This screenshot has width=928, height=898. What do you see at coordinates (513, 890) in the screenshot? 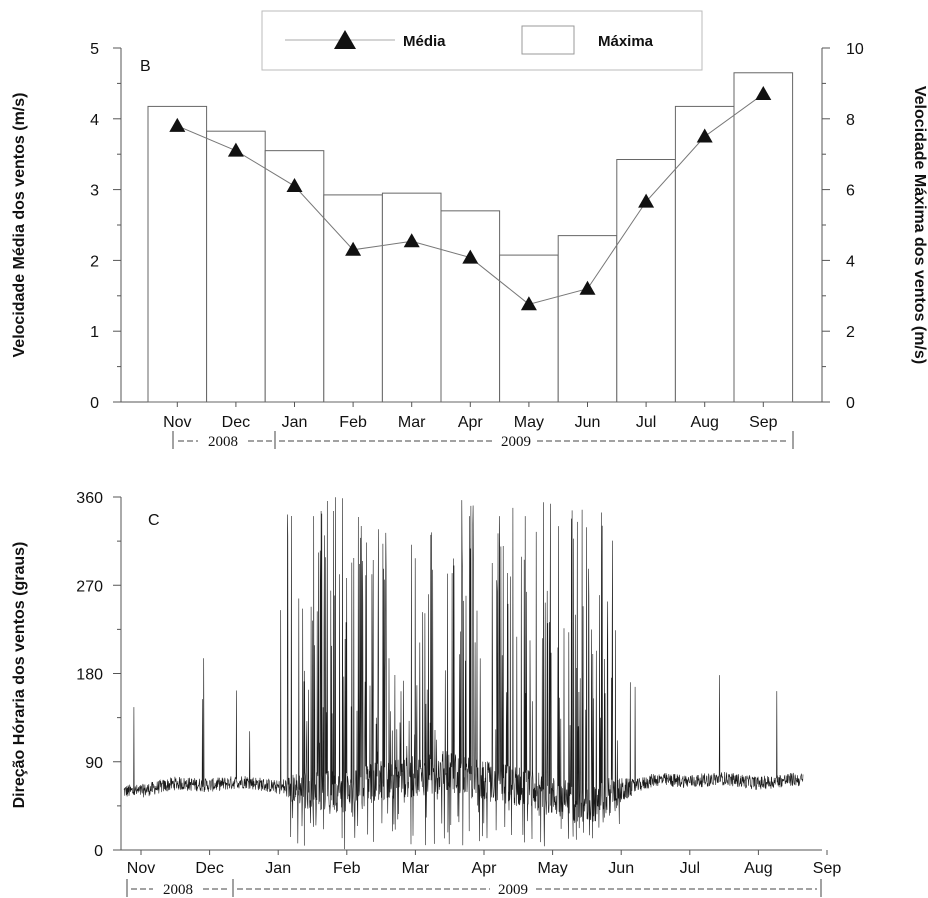
I see `c-year-label-2009: 2009` at bounding box center [513, 890].